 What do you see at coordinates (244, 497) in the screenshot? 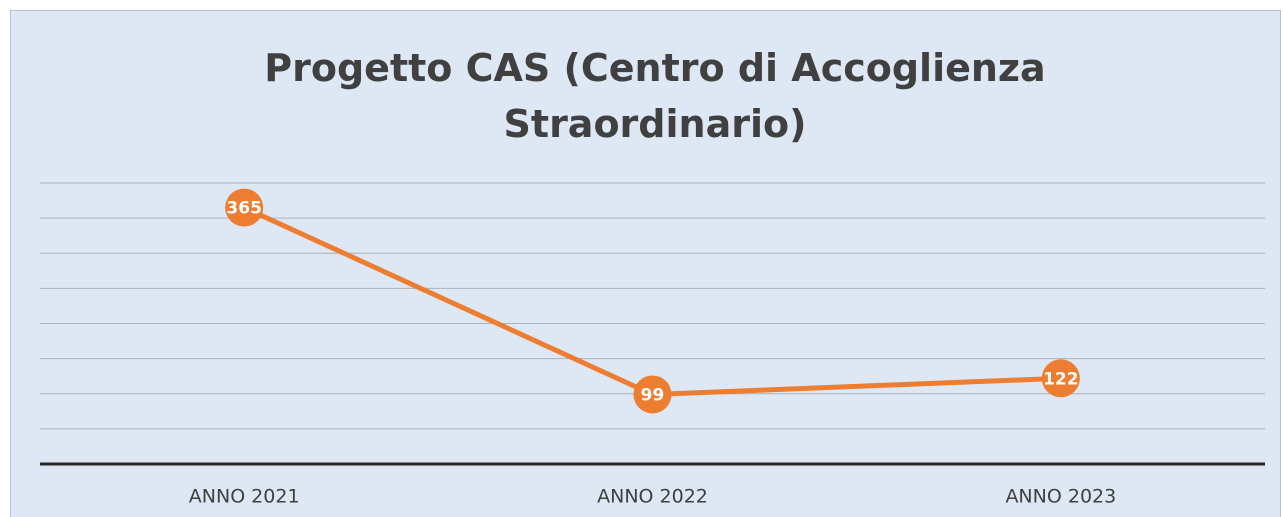
I see `x-tick-label: ANNO 2021` at bounding box center [244, 497].